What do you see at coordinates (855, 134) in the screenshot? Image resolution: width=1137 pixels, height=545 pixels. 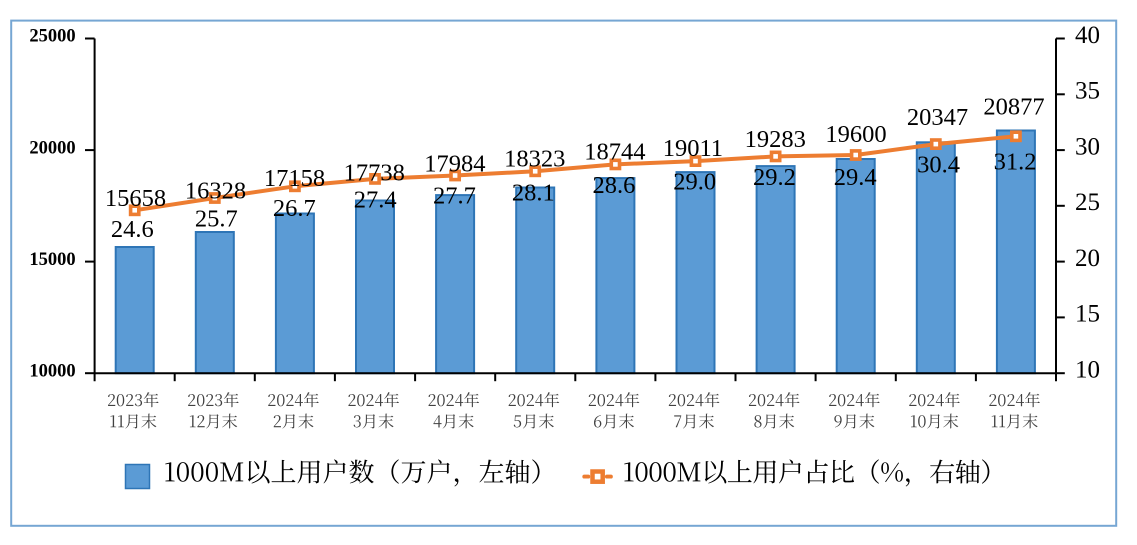 I see `svg-text: 19600` at bounding box center [855, 134].